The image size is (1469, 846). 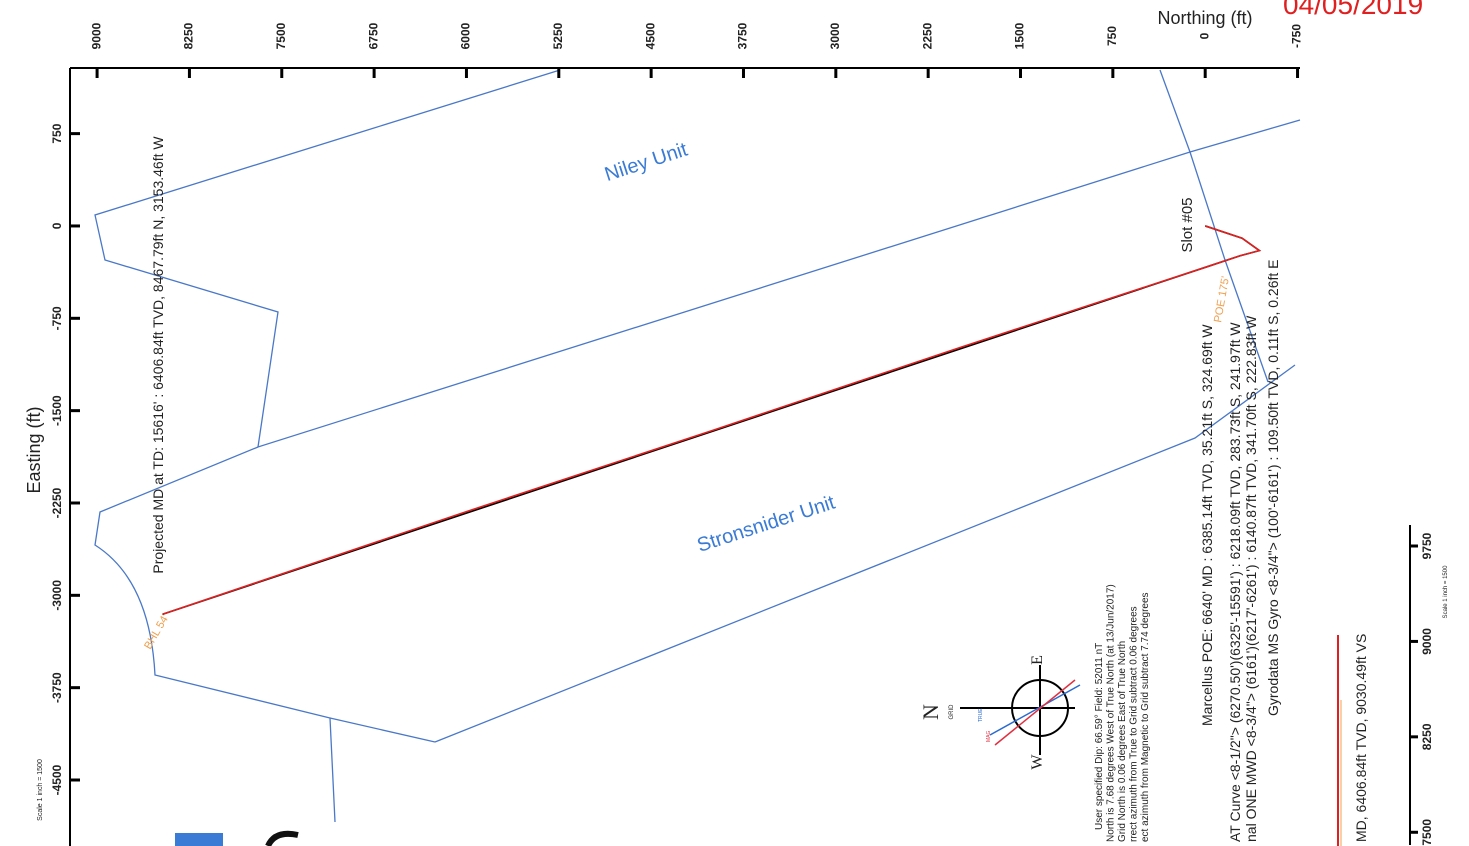 I want to click on y-tick-label: -4500, so click(x=57, y=779).